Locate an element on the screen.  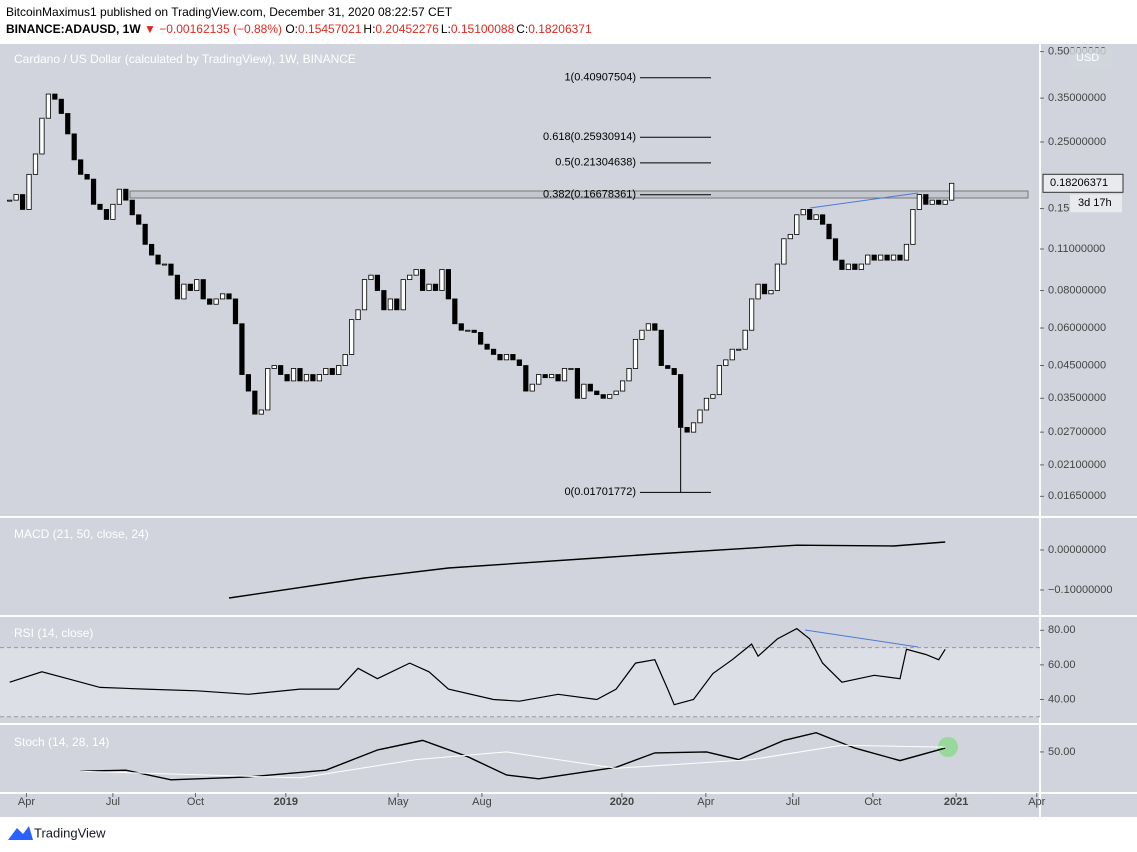
trendline is located at coordinates (864, 200).